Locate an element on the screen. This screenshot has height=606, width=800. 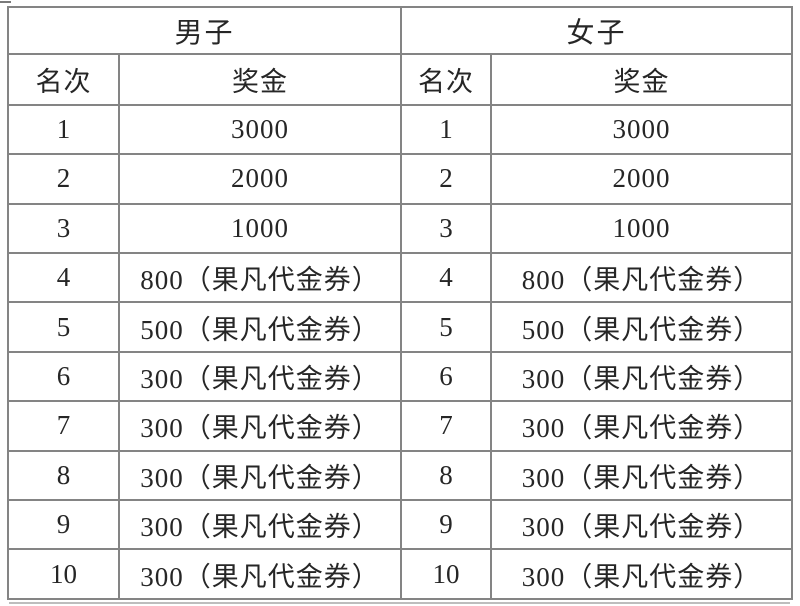
table-row: 1 3000 1 3000 is located at coordinates (400, 129).